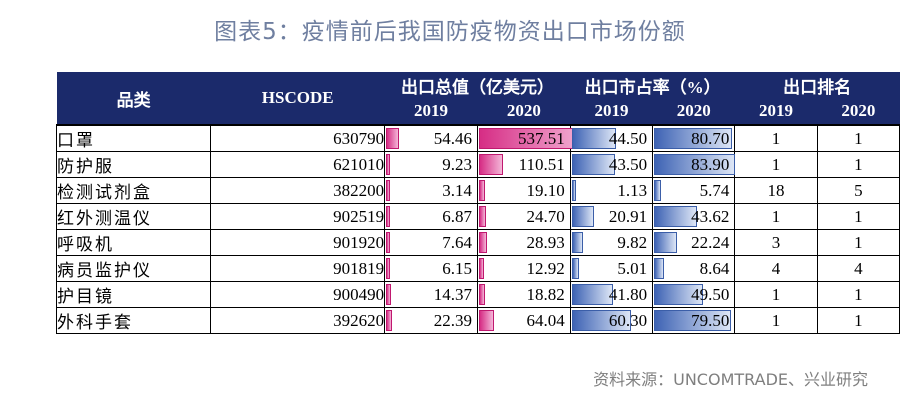  I want to click on category-cell: 病员监护仪, so click(133, 268).